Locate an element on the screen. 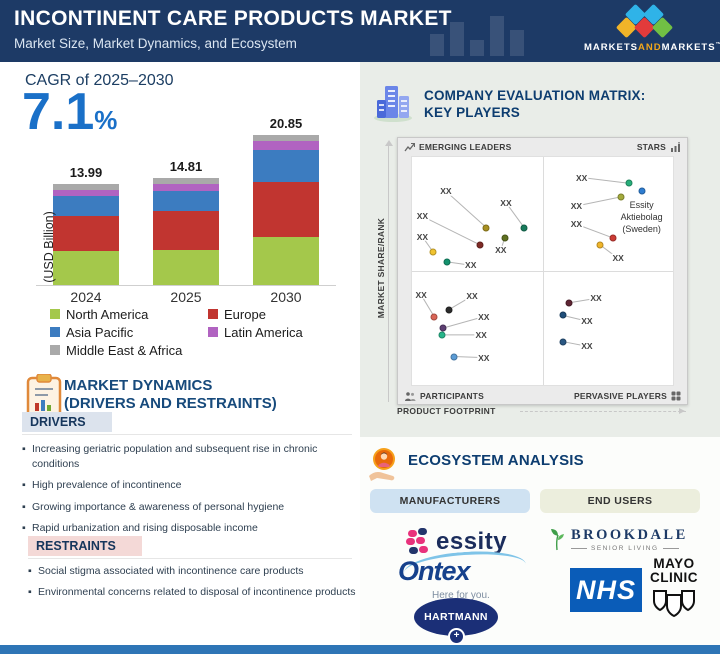 The height and width of the screenshot is (654, 720). brookdale-leaf-icon is located at coordinates (557, 540).